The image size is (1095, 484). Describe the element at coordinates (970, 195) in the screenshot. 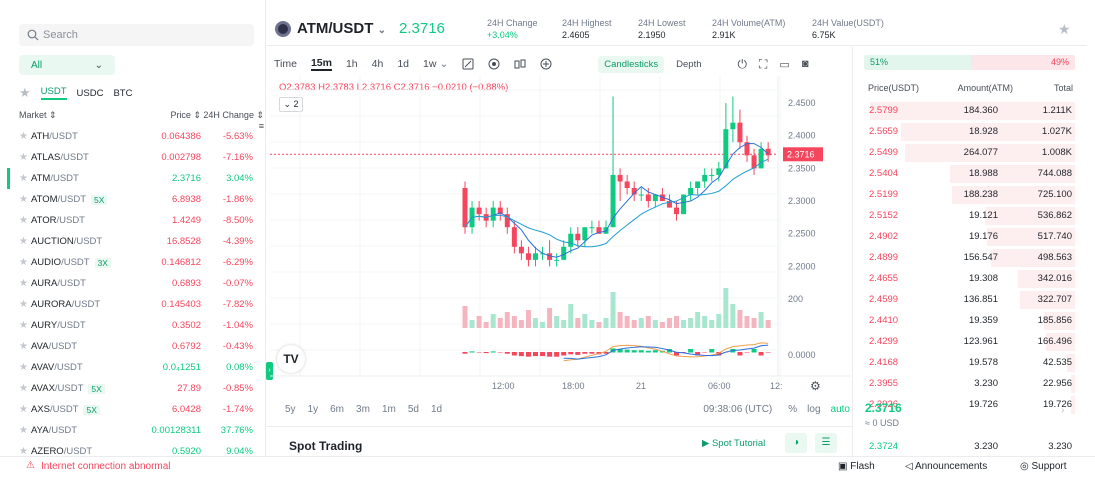

I see `ask-row: 2.5199 188.238 725.100` at that location.